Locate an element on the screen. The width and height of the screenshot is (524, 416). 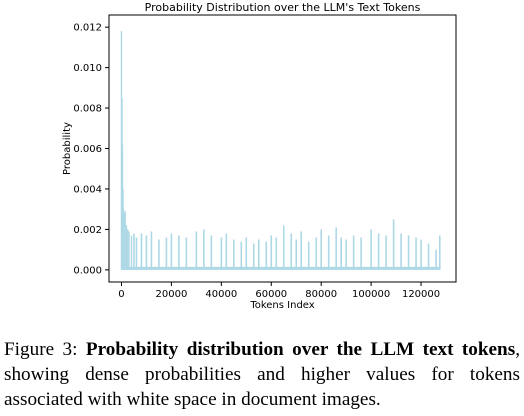
x-tick-label: 80000 is located at coordinates (321, 294).